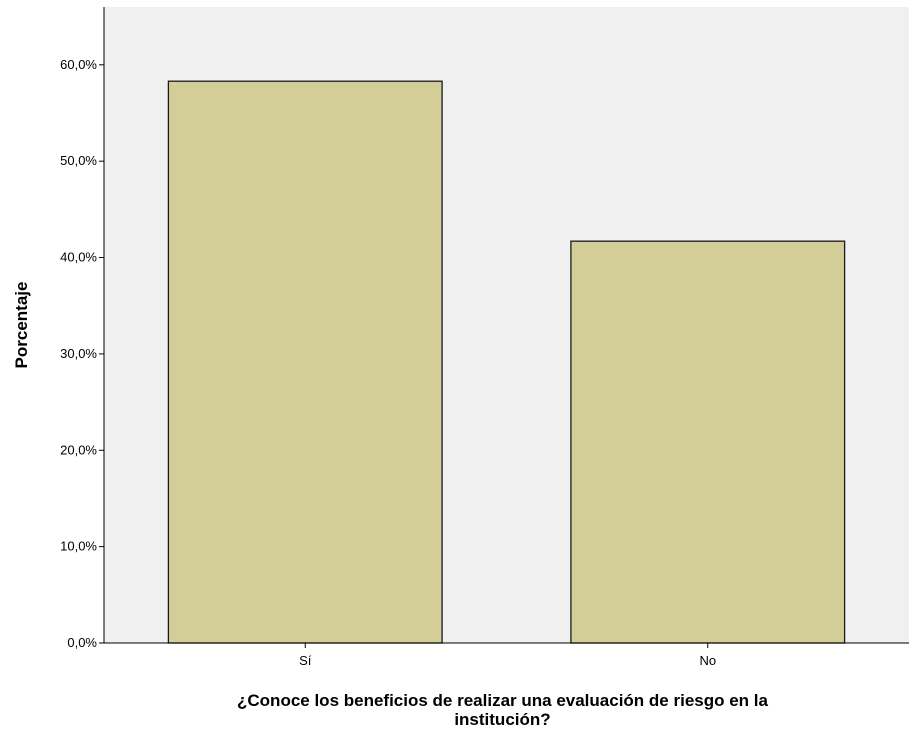 The height and width of the screenshot is (733, 909). What do you see at coordinates (502, 719) in the screenshot?
I see `x-axis-title-line-2: institución?` at bounding box center [502, 719].